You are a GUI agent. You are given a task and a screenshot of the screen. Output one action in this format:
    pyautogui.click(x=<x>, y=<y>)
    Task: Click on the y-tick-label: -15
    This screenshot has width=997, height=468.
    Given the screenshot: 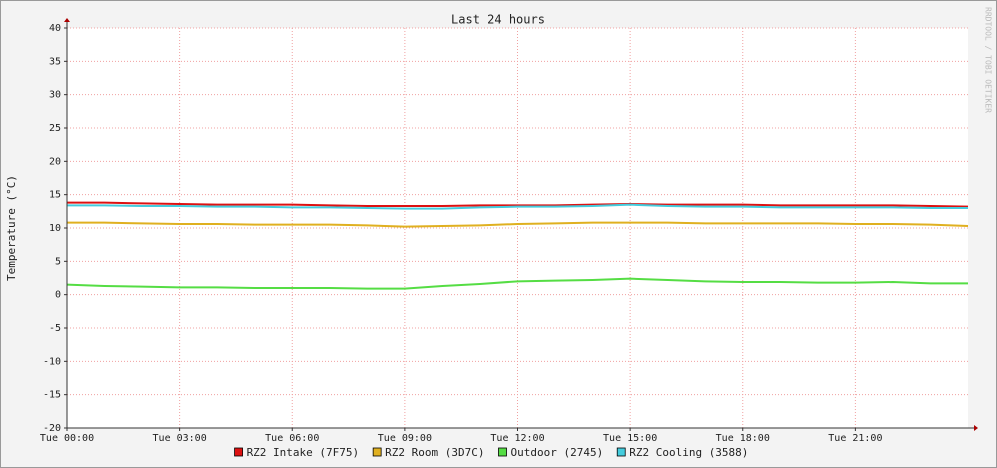 What is the action you would take?
    pyautogui.click(x=52, y=395)
    